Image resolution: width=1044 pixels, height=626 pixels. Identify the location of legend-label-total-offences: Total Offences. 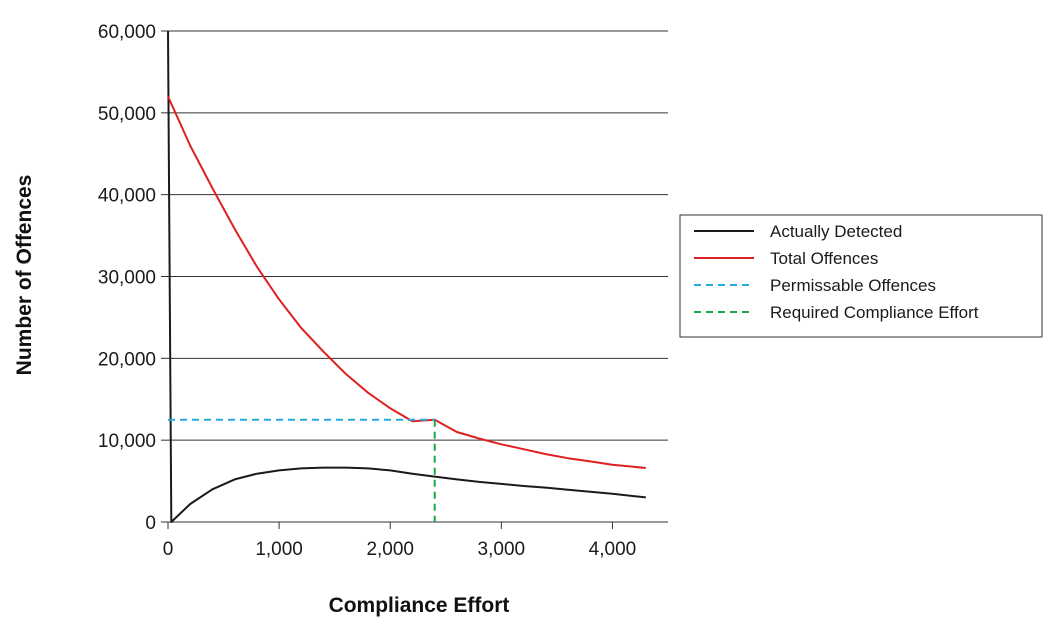
(824, 258).